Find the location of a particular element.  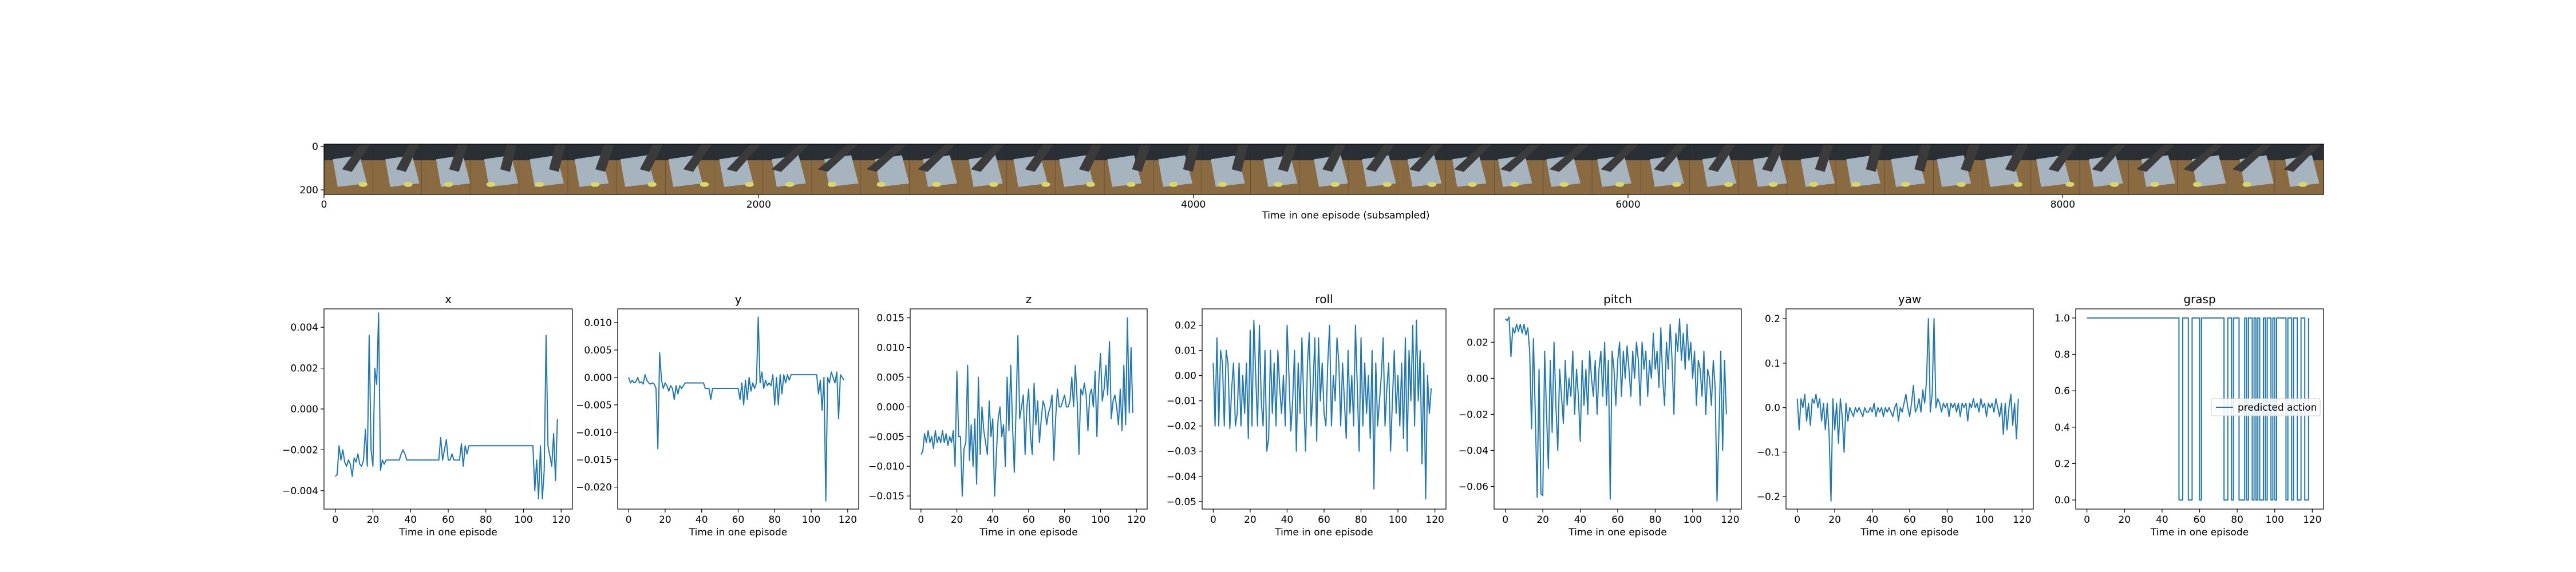

filmstrip-border is located at coordinates (1323, 169).